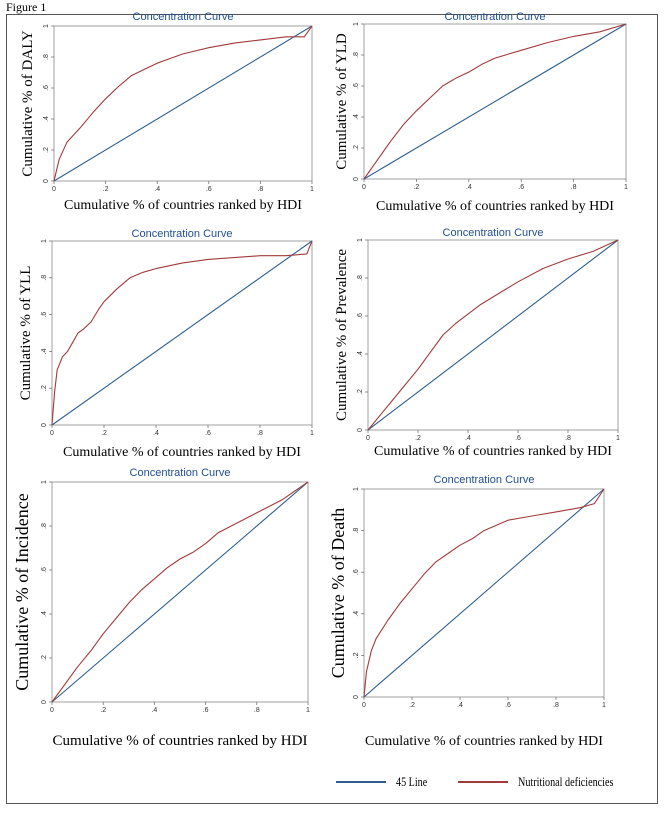  Describe the element at coordinates (483, 782) in the screenshot. I see `legend-swatch-nutritional-deficiencies` at that location.